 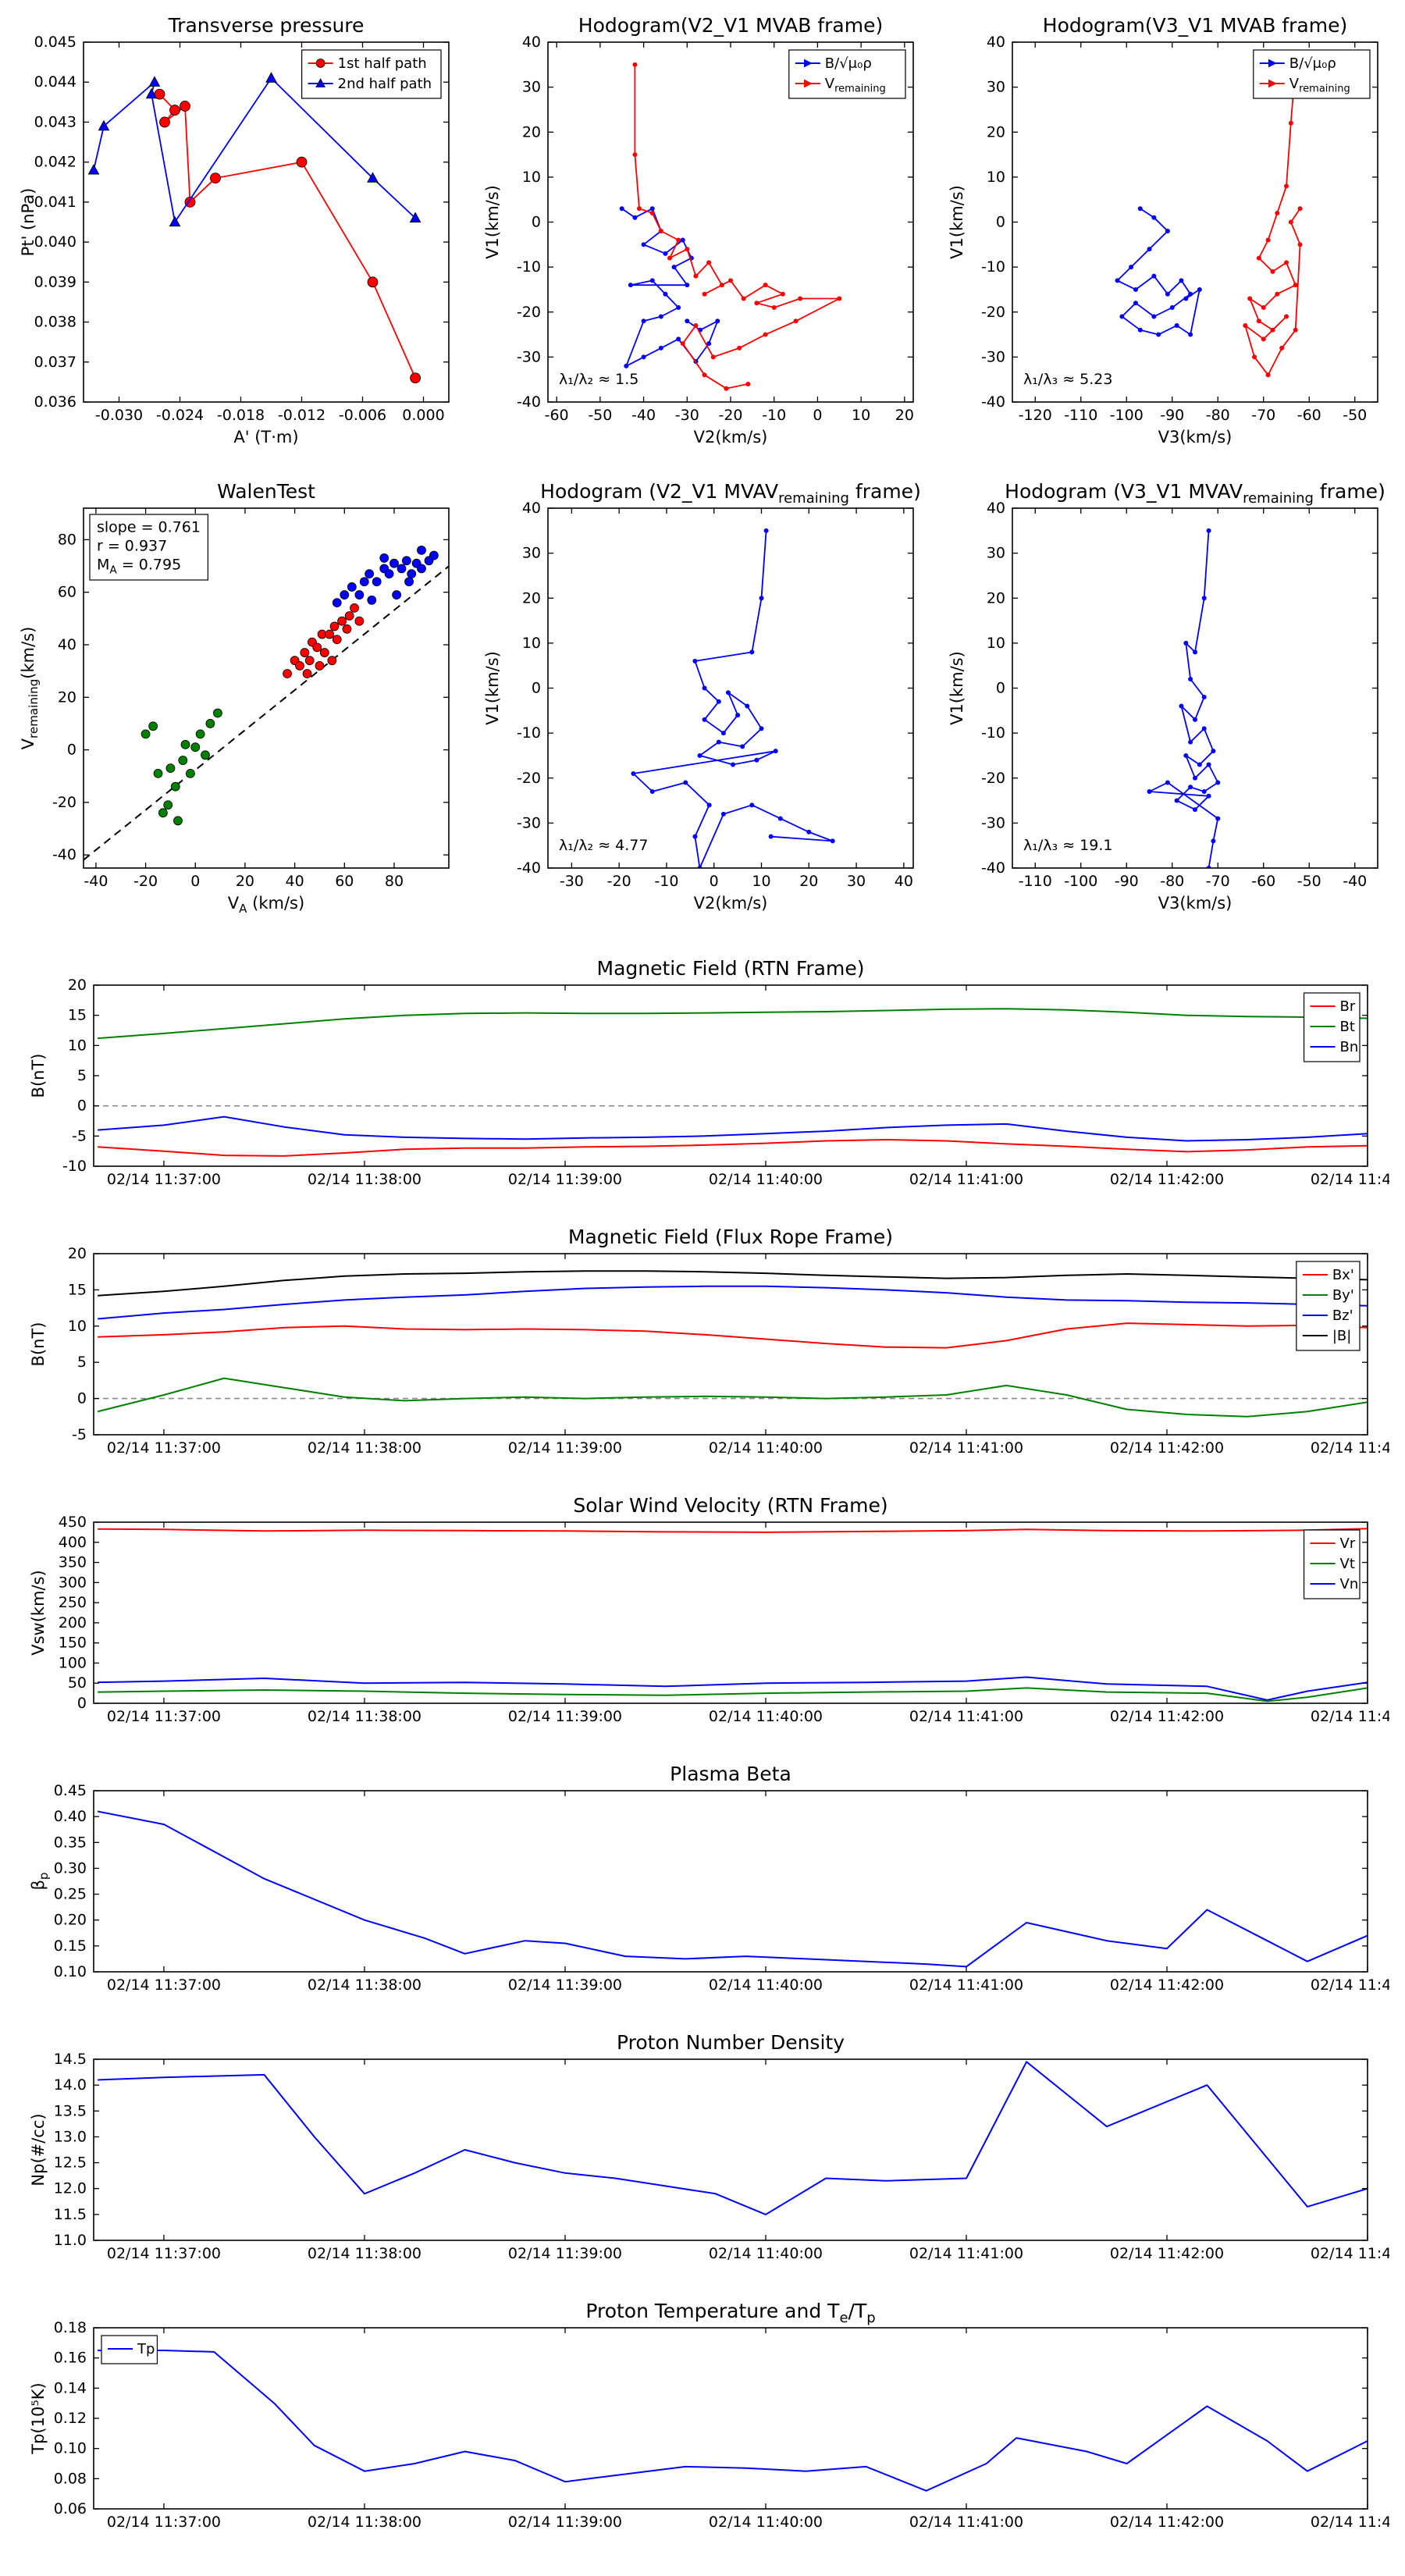 What do you see at coordinates (73, 1622) in the screenshot?
I see `svg-text: 200` at bounding box center [73, 1622].